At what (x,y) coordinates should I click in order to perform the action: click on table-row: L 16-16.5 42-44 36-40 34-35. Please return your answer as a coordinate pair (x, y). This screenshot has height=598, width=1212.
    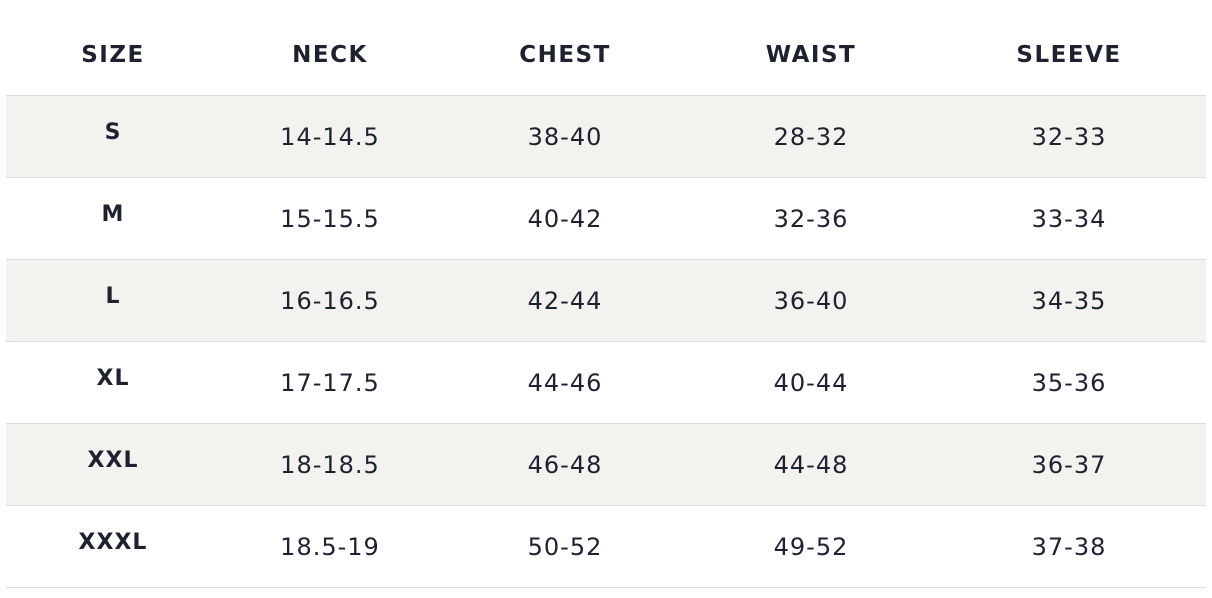
    Looking at the image, I should click on (606, 301).